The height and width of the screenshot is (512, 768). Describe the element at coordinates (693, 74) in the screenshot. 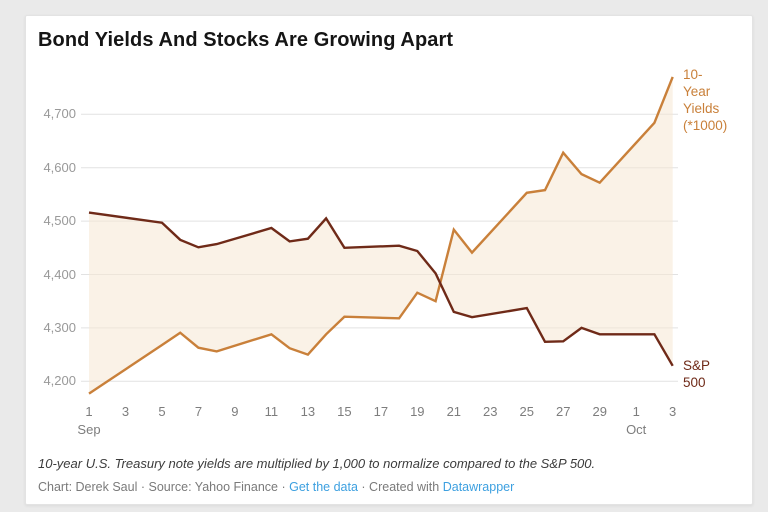

I see `series-label-line: 10-` at that location.